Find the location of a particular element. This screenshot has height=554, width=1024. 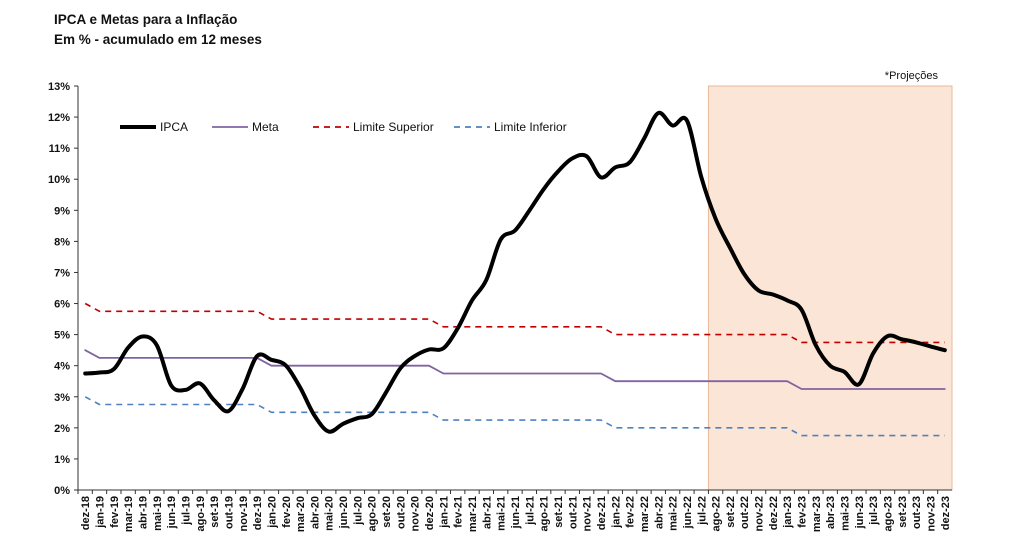

x-tick-label: jun-21 is located at coordinates (516, 512).